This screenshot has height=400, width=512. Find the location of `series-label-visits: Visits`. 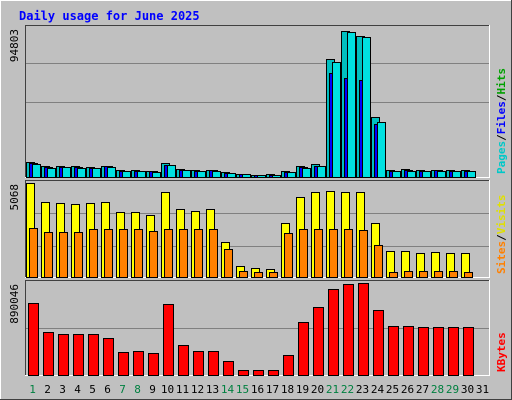

series-label-visits: Visits is located at coordinates (501, 215).